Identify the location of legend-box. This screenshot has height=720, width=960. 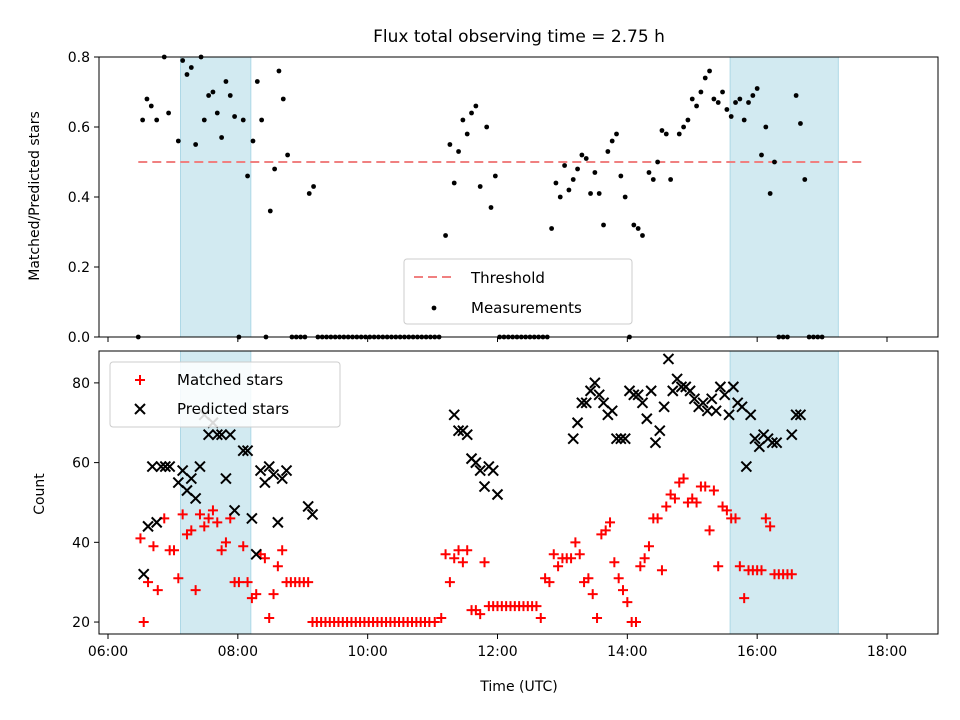
(225, 394).